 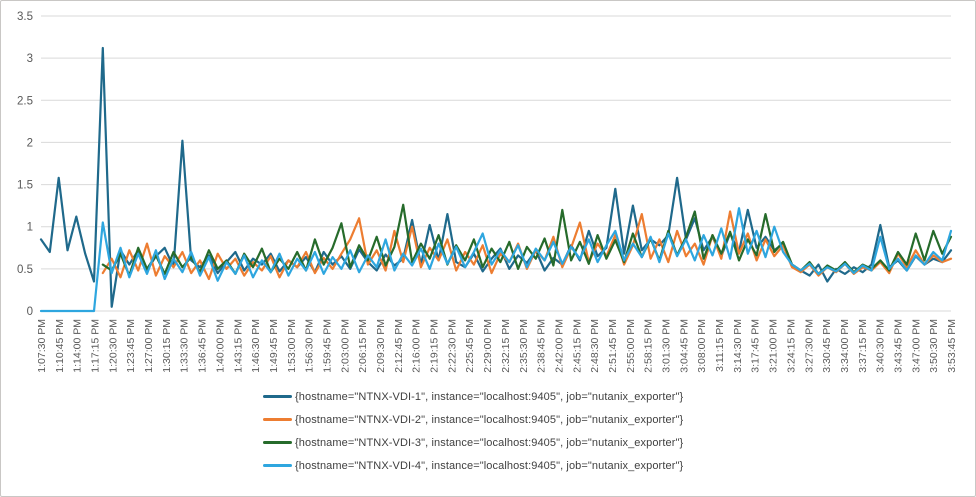 What do you see at coordinates (327, 346) in the screenshot?
I see `x-axis-tick-label: 1:59:45 PM` at bounding box center [327, 346].